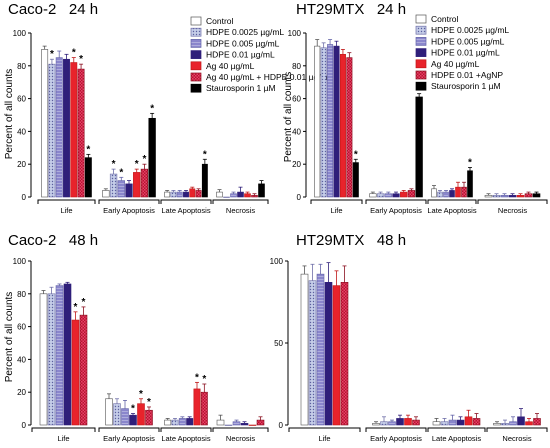 This screenshot has width=550, height=448. What do you see at coordinates (53, 9) in the screenshot?
I see `panel-title: Caco-2 24 h` at bounding box center [53, 9].